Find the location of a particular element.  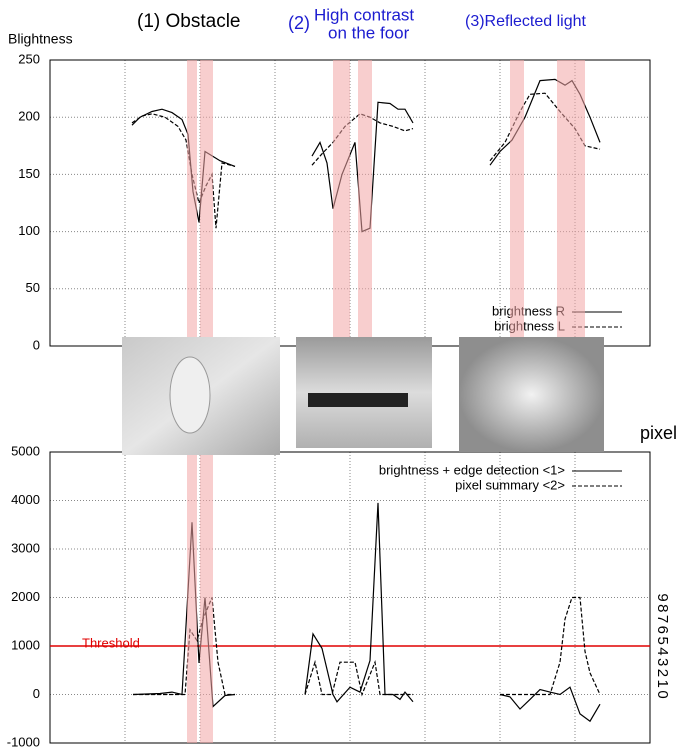

y2-tick-label: 6 is located at coordinates (662, 630).